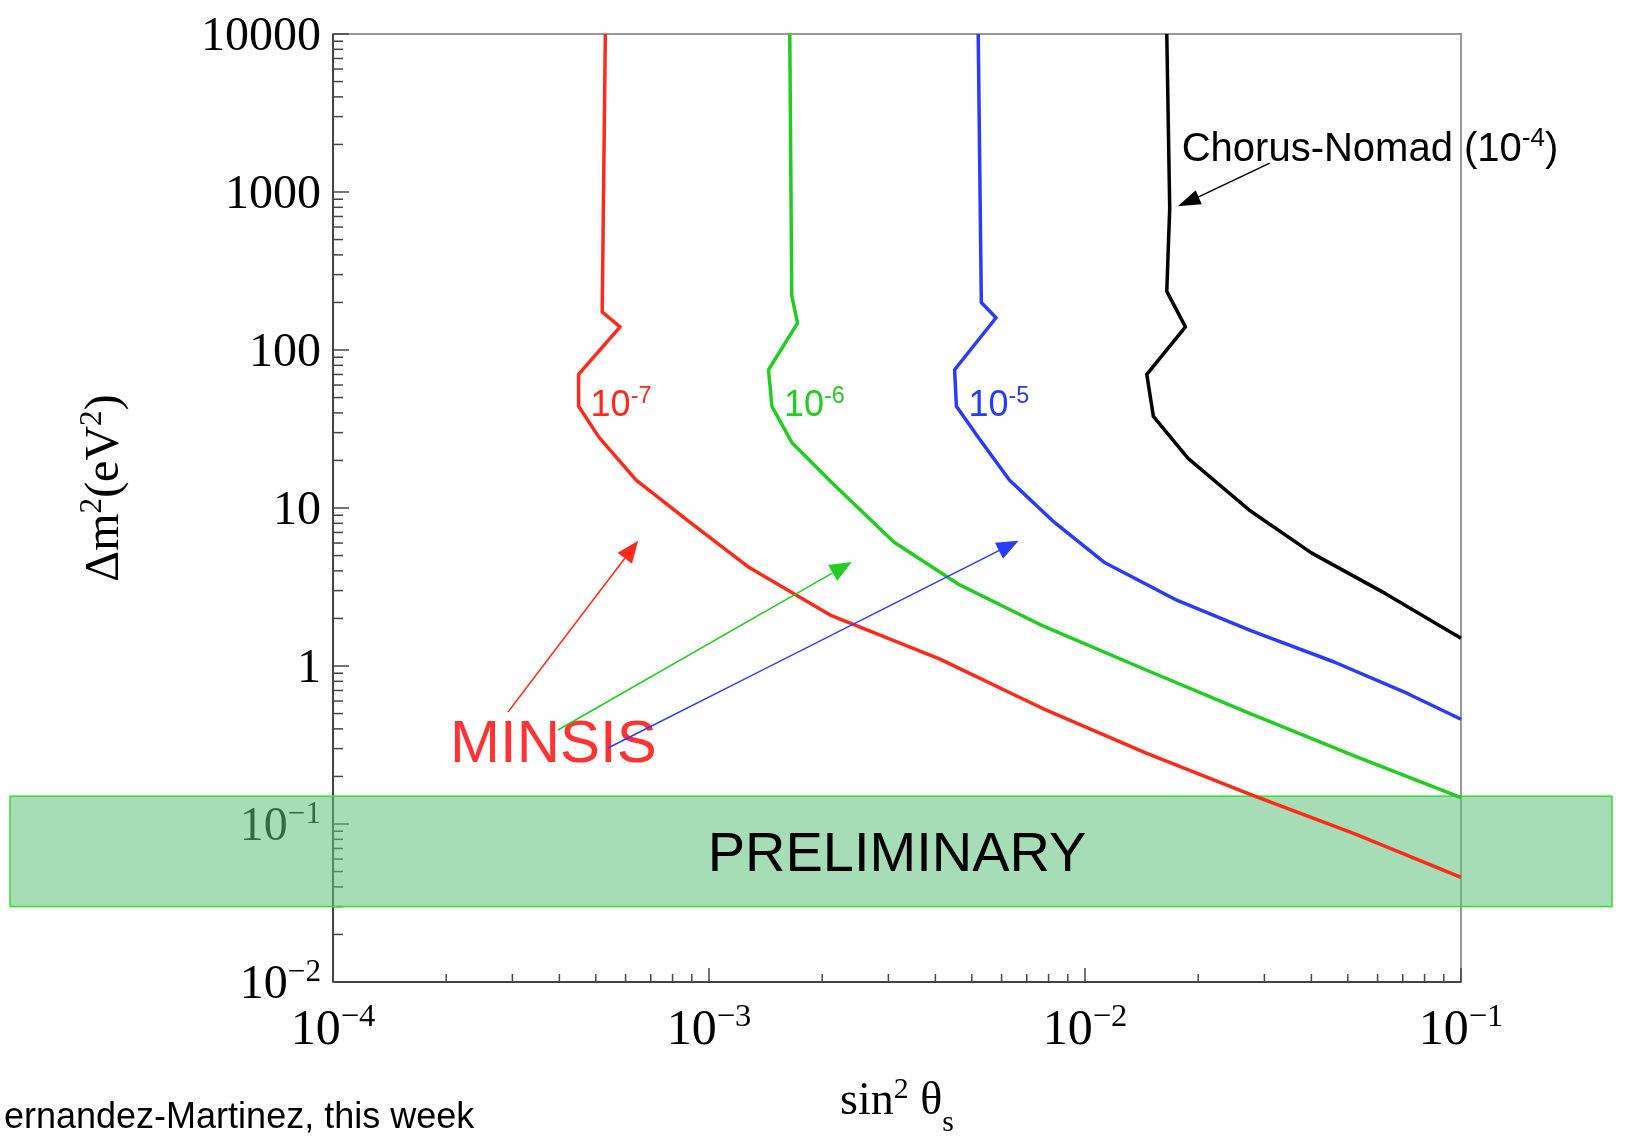 The width and height of the screenshot is (1634, 1142). I want to click on y-tick-label: 100, so click(285, 349).